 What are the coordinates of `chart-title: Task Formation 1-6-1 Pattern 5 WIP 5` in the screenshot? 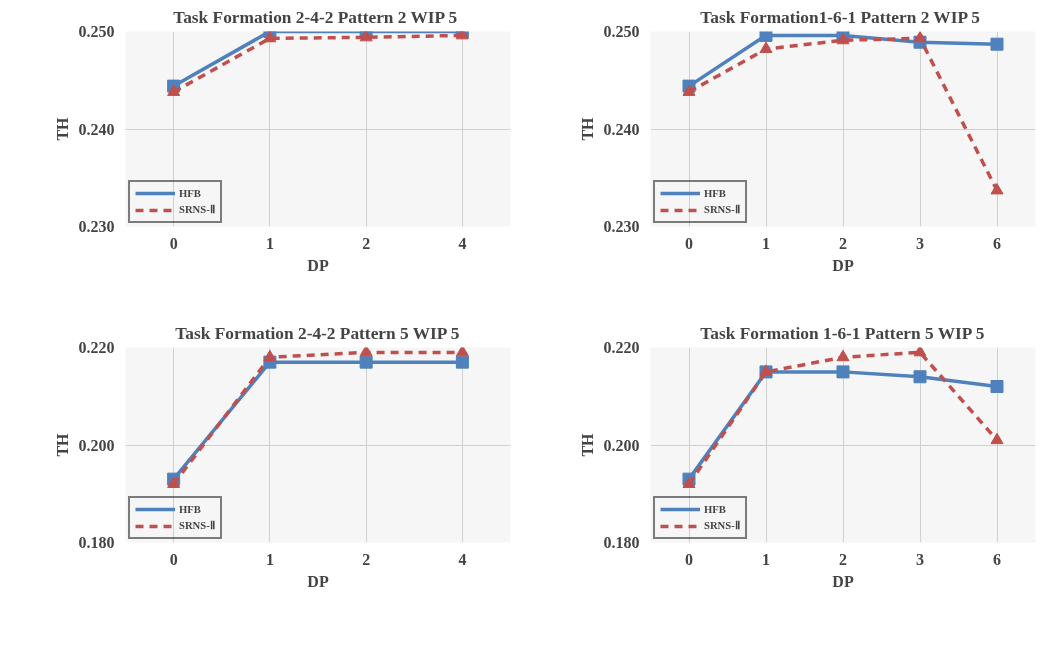 It's located at (842, 333).